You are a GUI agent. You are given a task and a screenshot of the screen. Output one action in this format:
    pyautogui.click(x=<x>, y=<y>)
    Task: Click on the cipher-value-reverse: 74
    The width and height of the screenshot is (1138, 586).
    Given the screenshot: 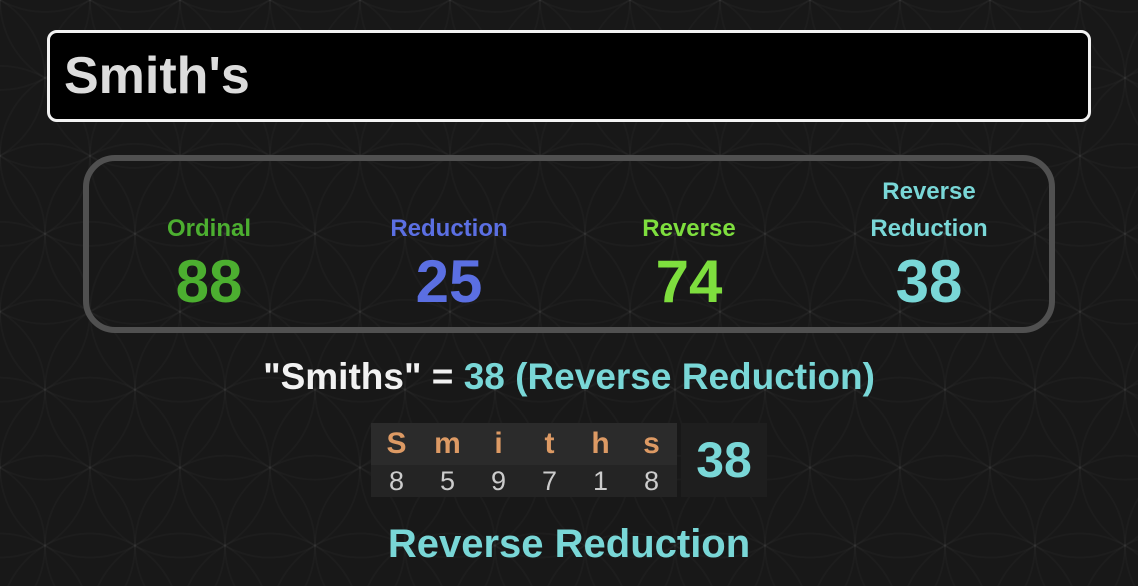 What is the action you would take?
    pyautogui.click(x=689, y=281)
    